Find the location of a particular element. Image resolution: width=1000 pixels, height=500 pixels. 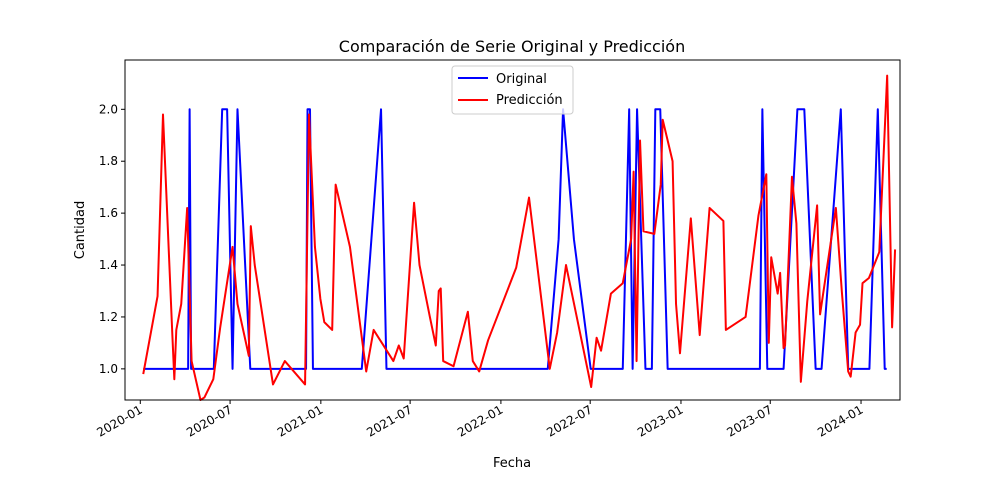

legend: Original Predicción is located at coordinates (512, 90).